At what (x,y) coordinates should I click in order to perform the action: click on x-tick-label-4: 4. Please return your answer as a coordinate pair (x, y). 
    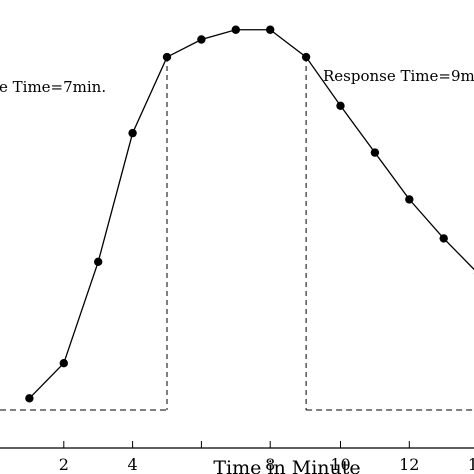
    Looking at the image, I should click on (133, 464).